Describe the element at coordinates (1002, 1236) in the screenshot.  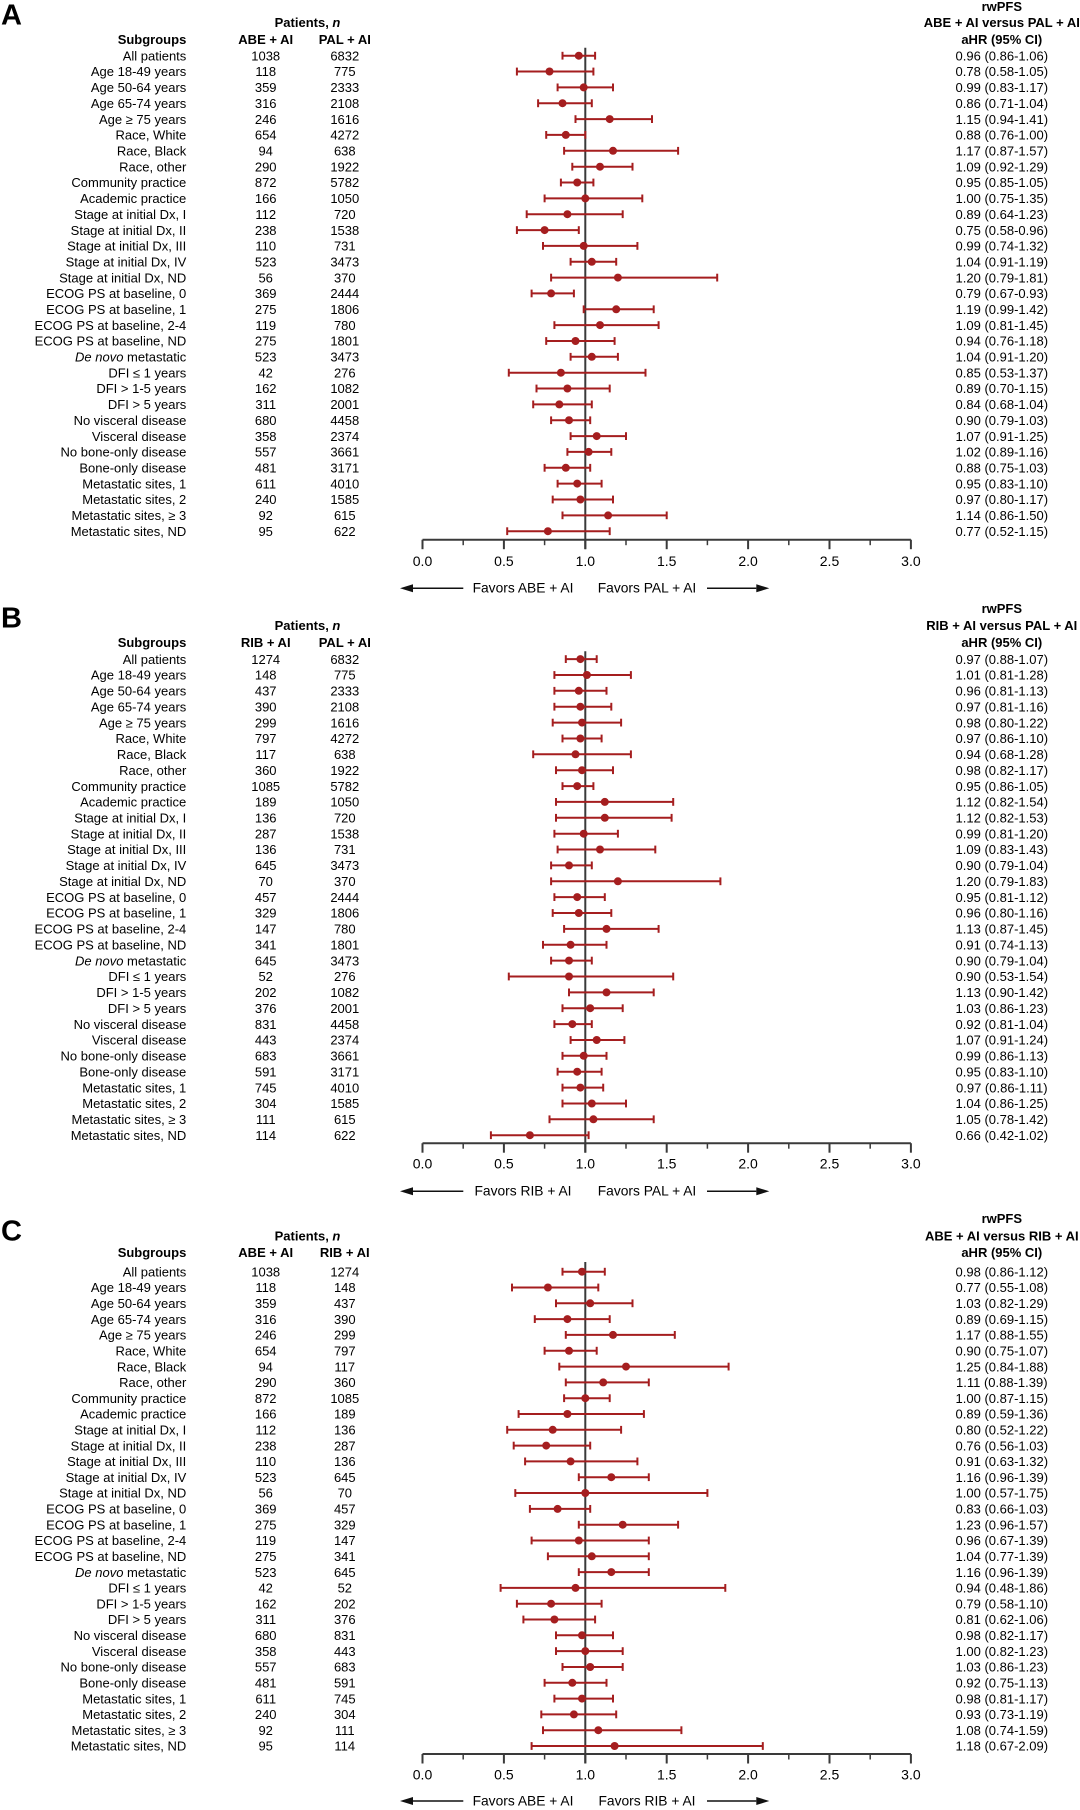
I see `svg-text: ABE + AI versus RIB + AI` at that location.